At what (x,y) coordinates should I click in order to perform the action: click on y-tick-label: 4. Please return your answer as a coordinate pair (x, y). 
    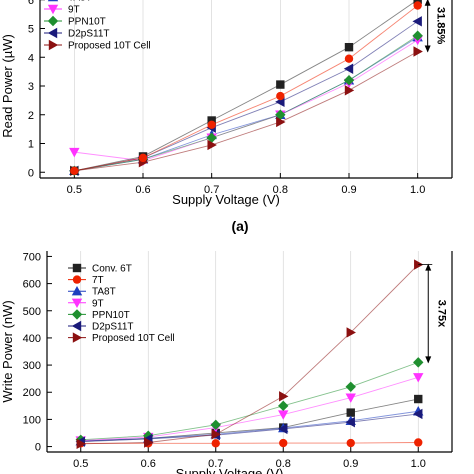
    Looking at the image, I should click on (31, 58).